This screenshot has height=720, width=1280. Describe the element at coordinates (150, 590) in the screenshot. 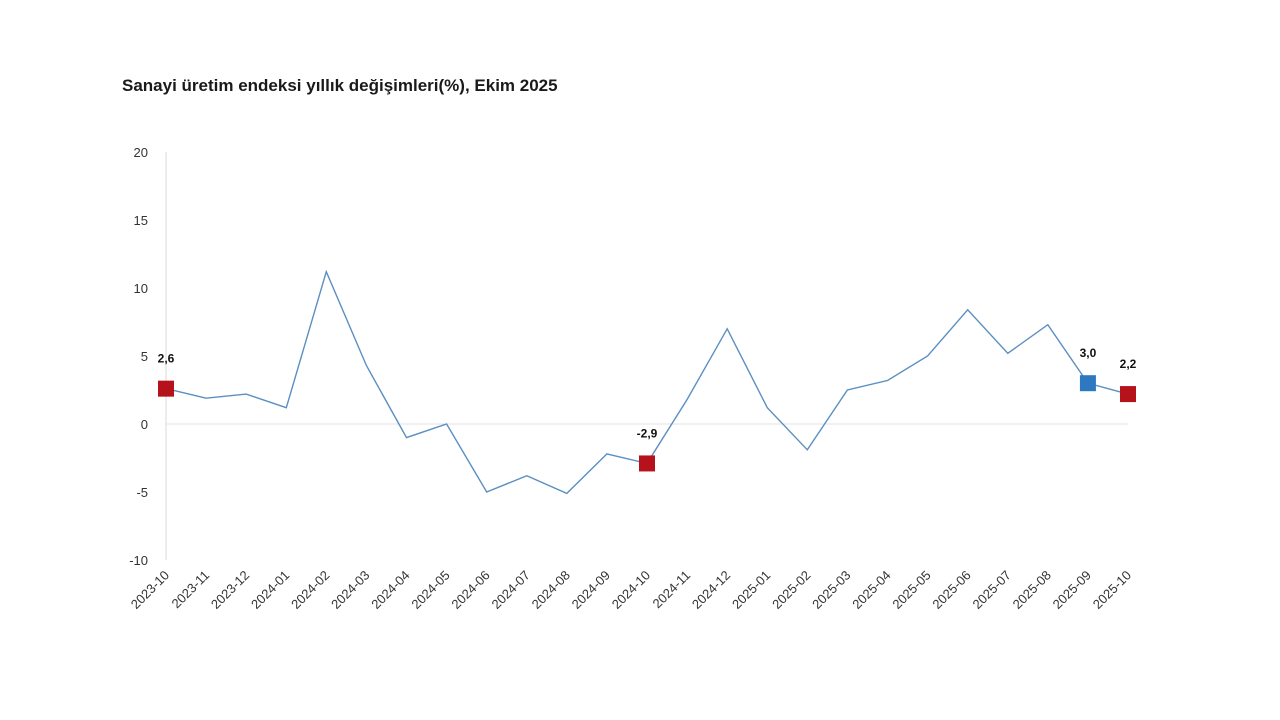

I see `x-tick-label: 2023-10` at that location.